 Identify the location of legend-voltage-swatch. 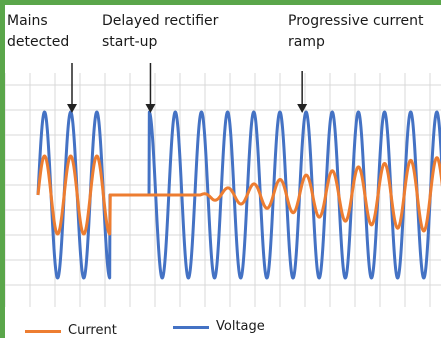
(191, 327).